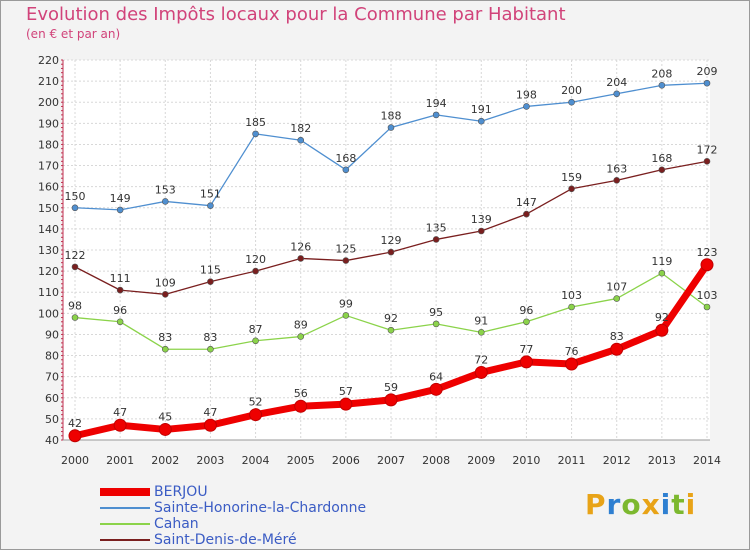 This screenshot has height=550, width=750. What do you see at coordinates (210, 412) in the screenshot?
I see `data-label-berjou: 47` at bounding box center [210, 412].